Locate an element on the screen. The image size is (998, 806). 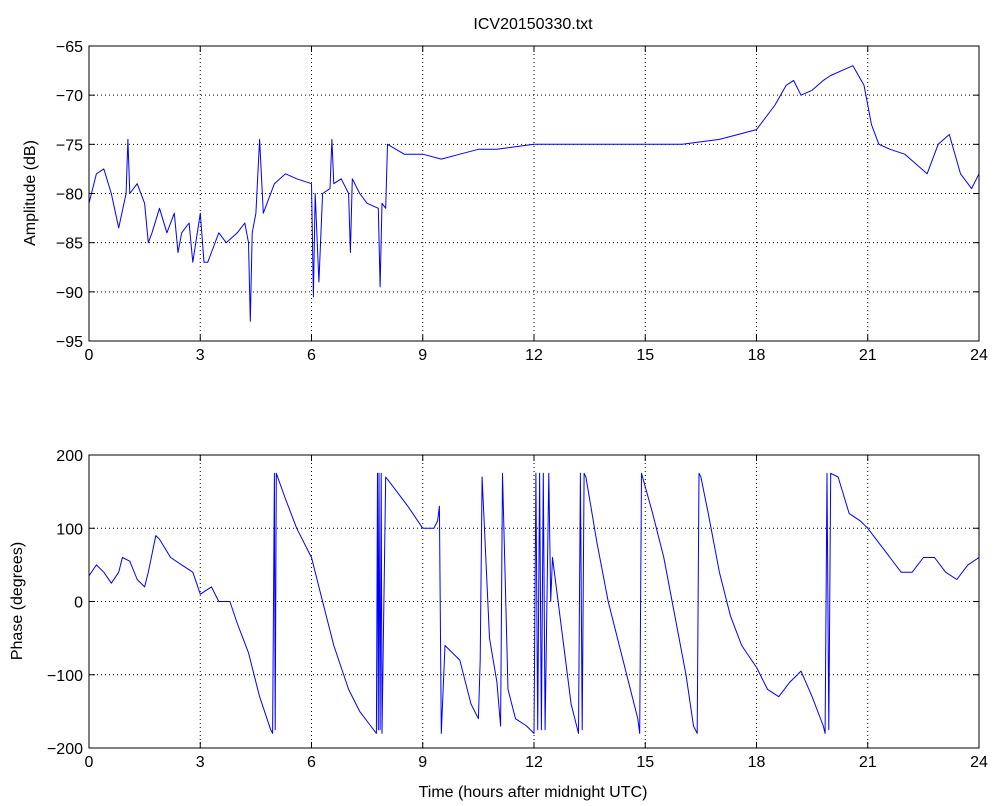
amplitude-xtick-label: 9 is located at coordinates (422, 355).